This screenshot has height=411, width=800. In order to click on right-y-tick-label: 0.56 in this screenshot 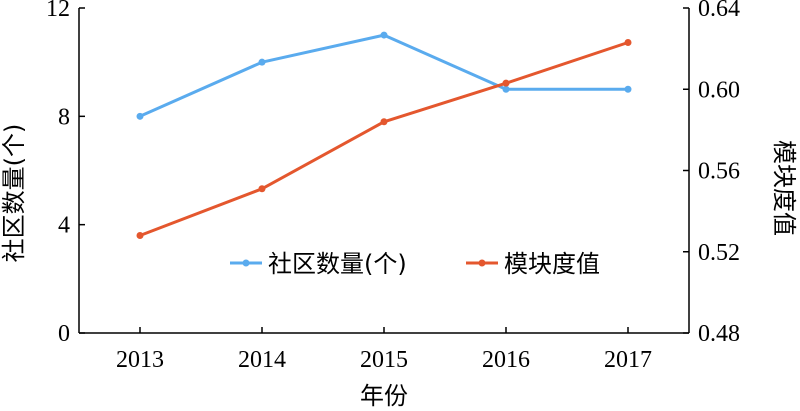, I will do `click(719, 172)`.